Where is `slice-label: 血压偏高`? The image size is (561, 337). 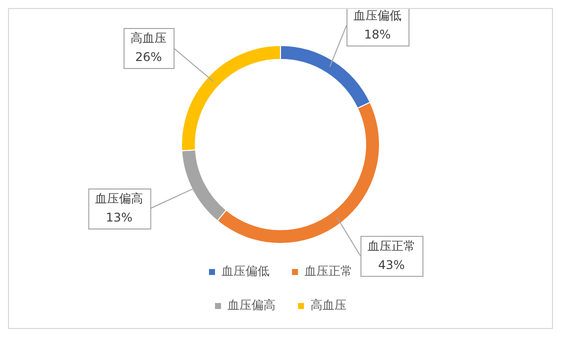
slice-label: 血压偏高 is located at coordinates (119, 199).